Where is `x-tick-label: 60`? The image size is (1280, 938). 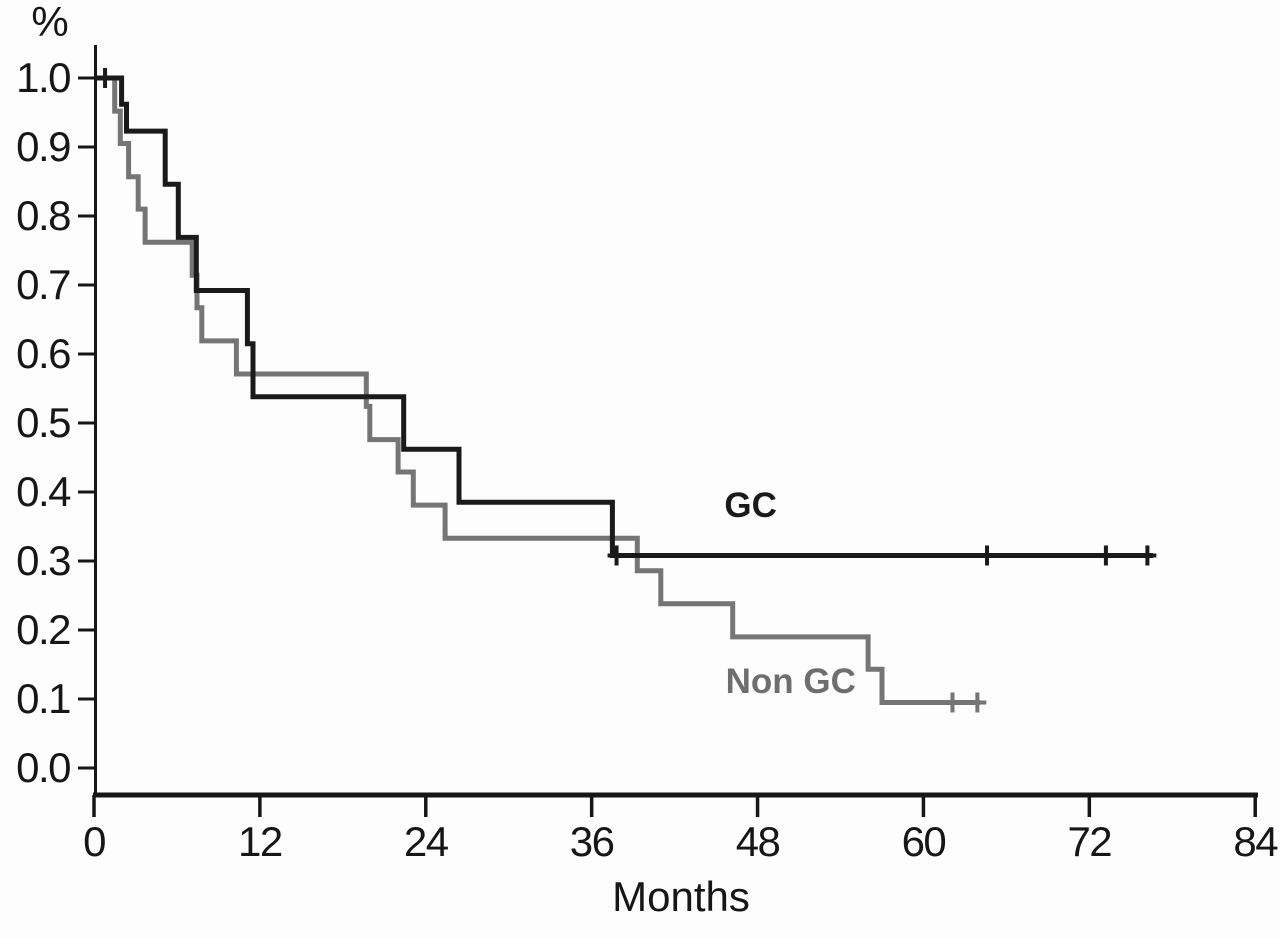 x-tick-label: 60 is located at coordinates (924, 841).